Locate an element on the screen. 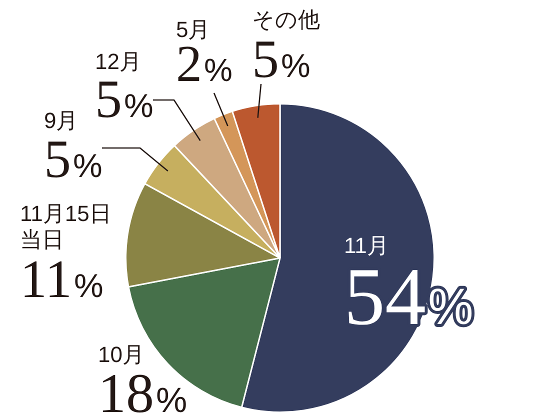 Image resolution: width=559 pixels, height=420 pixels. data-label: 11% is located at coordinates (62, 279).